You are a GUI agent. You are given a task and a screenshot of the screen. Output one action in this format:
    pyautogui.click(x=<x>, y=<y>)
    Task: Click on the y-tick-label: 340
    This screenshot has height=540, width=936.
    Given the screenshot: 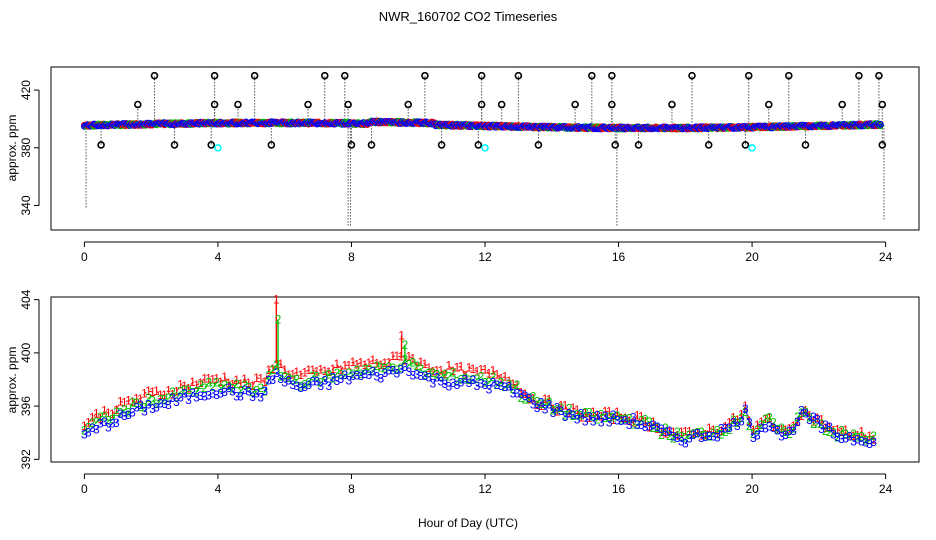 What is the action you would take?
    pyautogui.click(x=26, y=205)
    